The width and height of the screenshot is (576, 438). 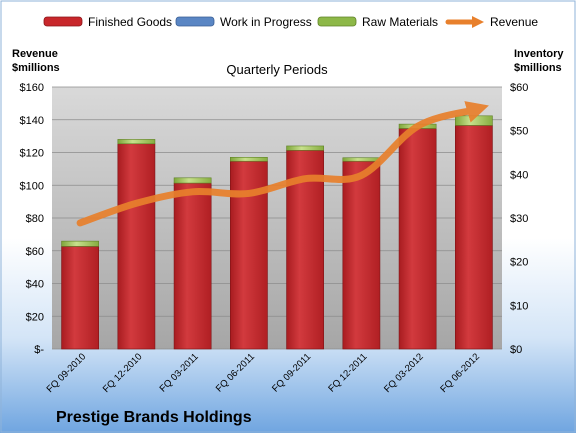 I want to click on left-axis-title-line1: Revenue, so click(x=35, y=54).